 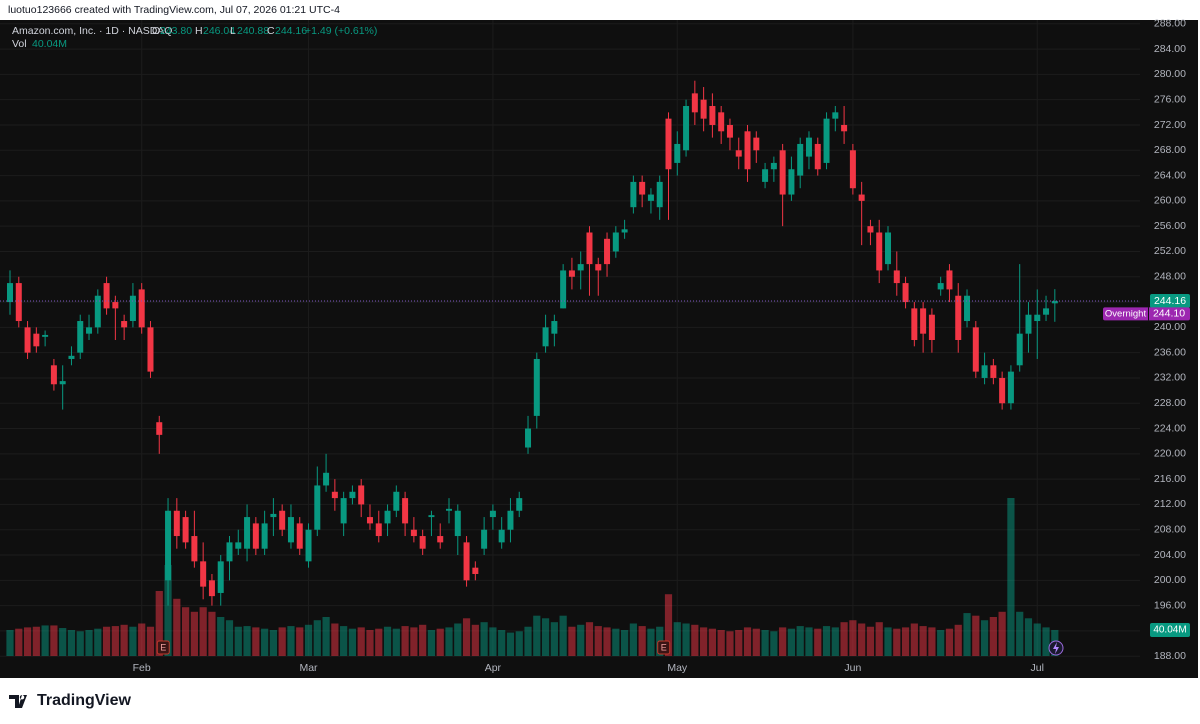 I want to click on legend-h-label: H, so click(x=199, y=31).